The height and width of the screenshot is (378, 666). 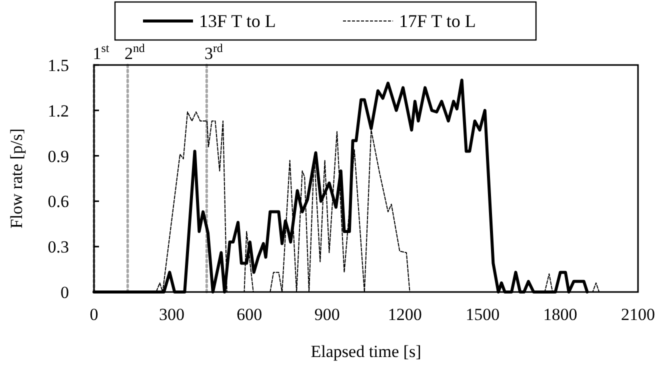 What do you see at coordinates (638, 314) in the screenshot?
I see `x-tick-label: 2100` at bounding box center [638, 314].